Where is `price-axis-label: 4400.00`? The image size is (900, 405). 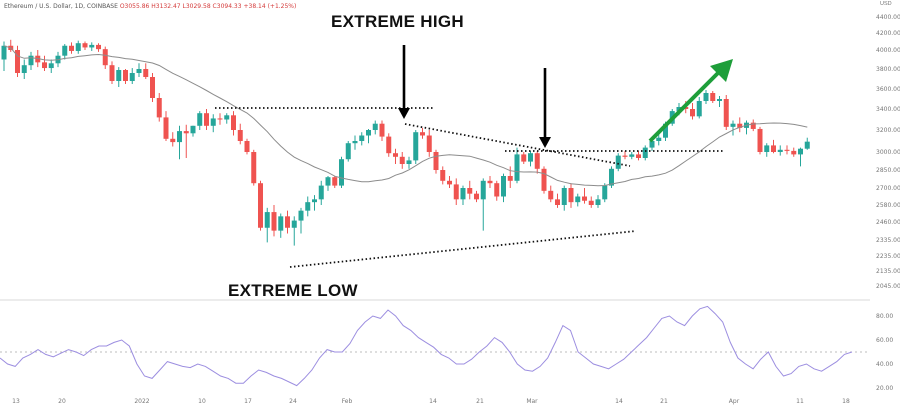
price-axis-label: 4400.00 is located at coordinates (888, 17).